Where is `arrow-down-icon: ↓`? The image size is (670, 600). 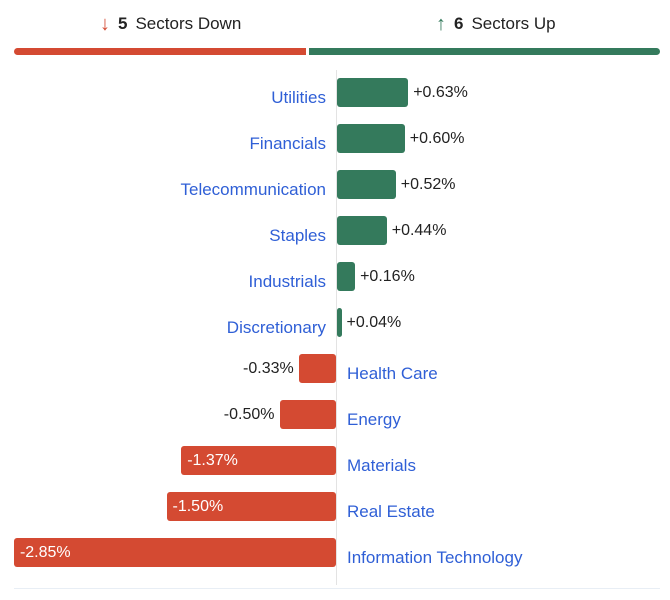 arrow-down-icon: ↓ is located at coordinates (105, 24).